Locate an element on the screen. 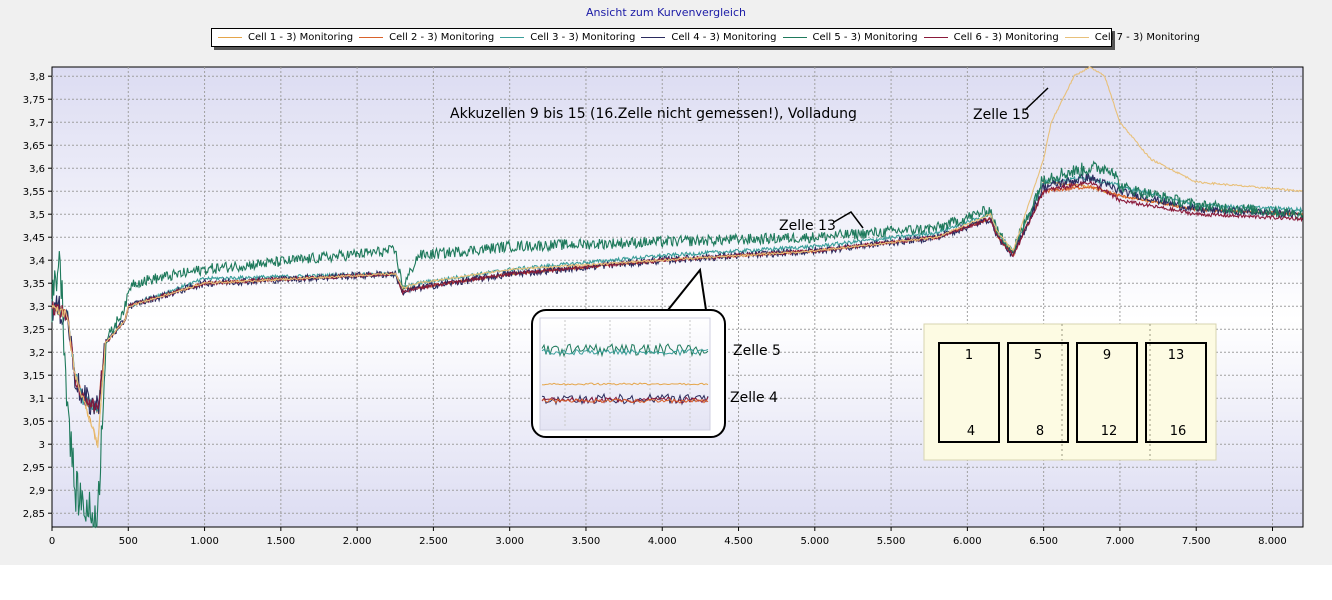 Image resolution: width=1332 pixels, height=600 pixels. y-tick-label: 2,85 is located at coordinates (34, 514).